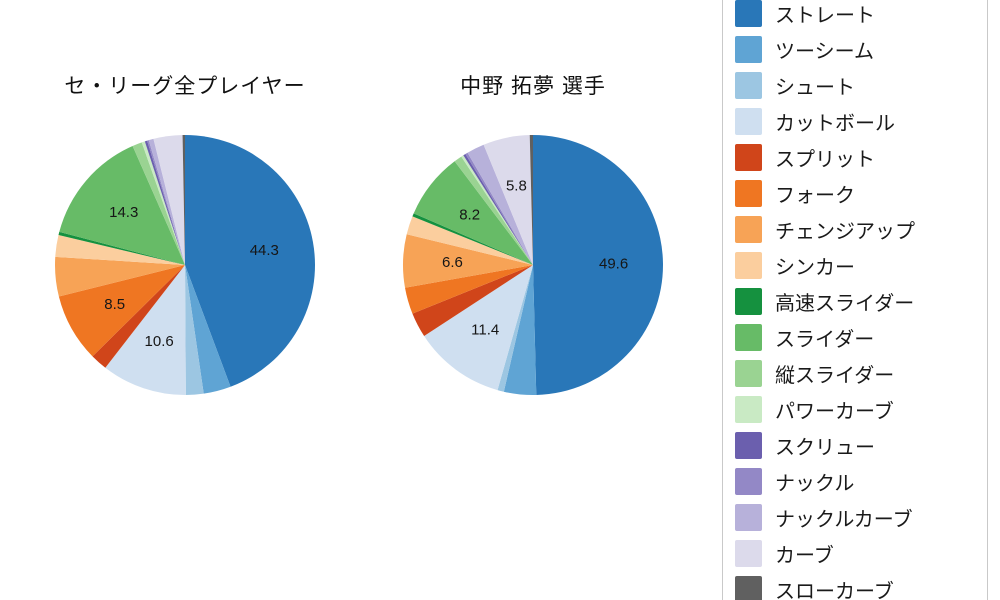  What do you see at coordinates (845, 303) in the screenshot?
I see `legend-label: 高速スライダー` at bounding box center [845, 303].